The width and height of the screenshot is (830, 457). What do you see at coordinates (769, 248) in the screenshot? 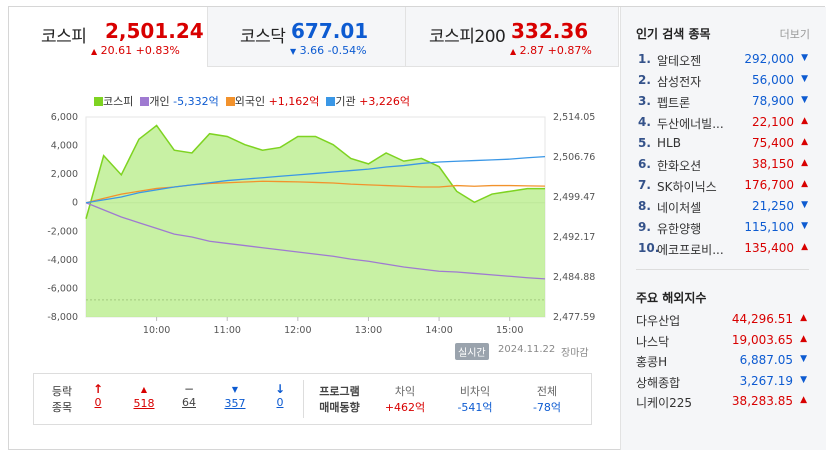
I see `stock-price: 135,400` at bounding box center [769, 248].